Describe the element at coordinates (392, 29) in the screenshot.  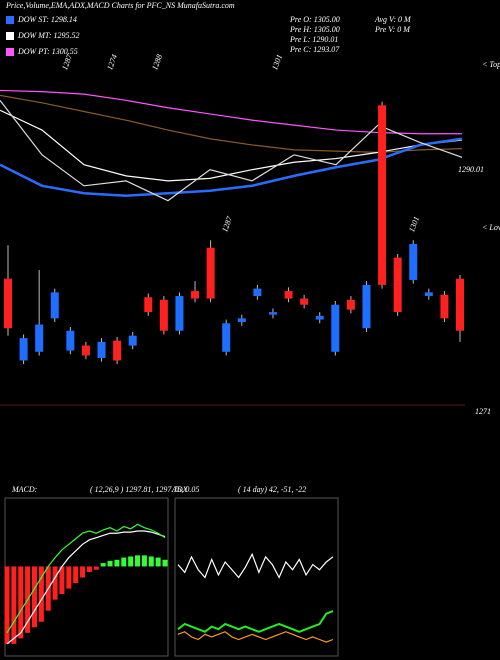
I see `info-text: Pre V: 0 M` at that location.